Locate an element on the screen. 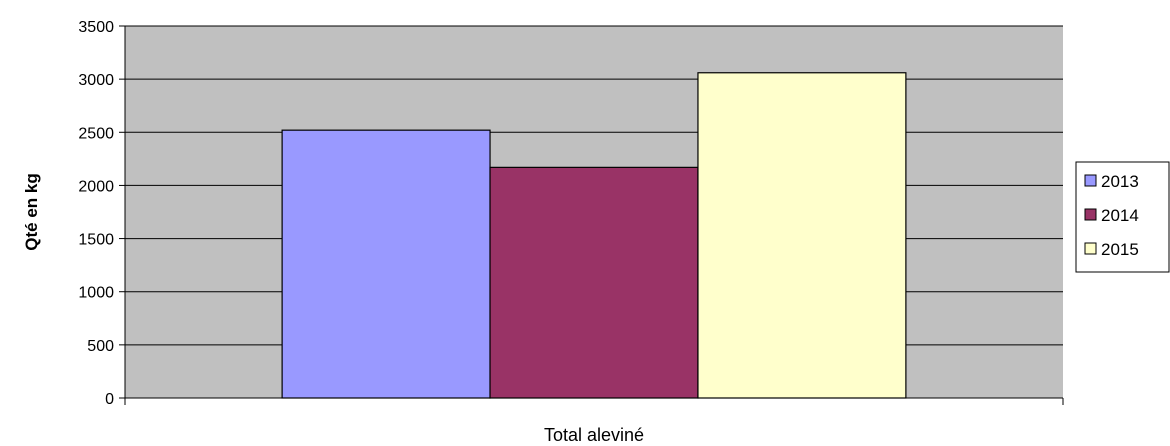 This screenshot has width=1170, height=446. x-axis-label: Total aleviné is located at coordinates (594, 435).